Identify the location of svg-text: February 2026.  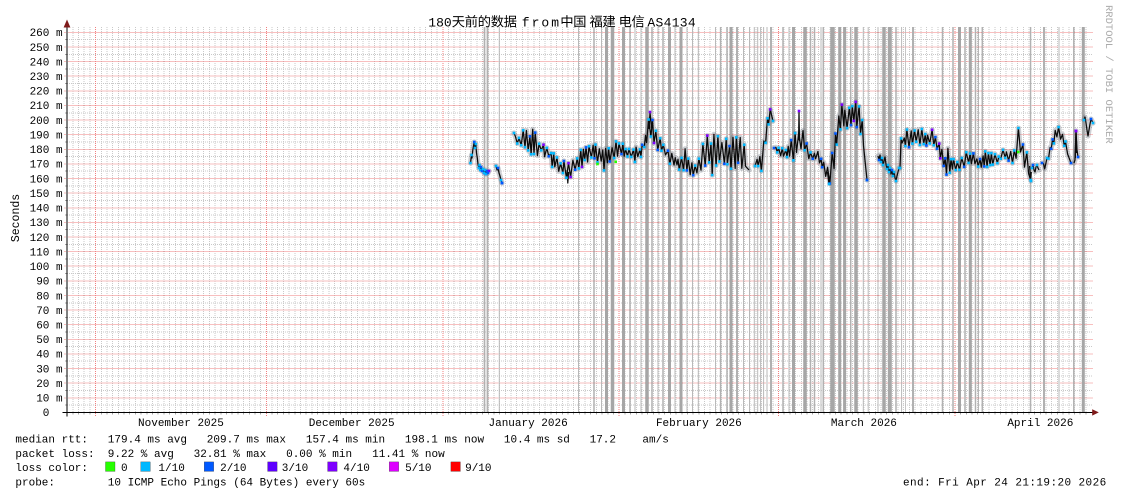
(699, 424).